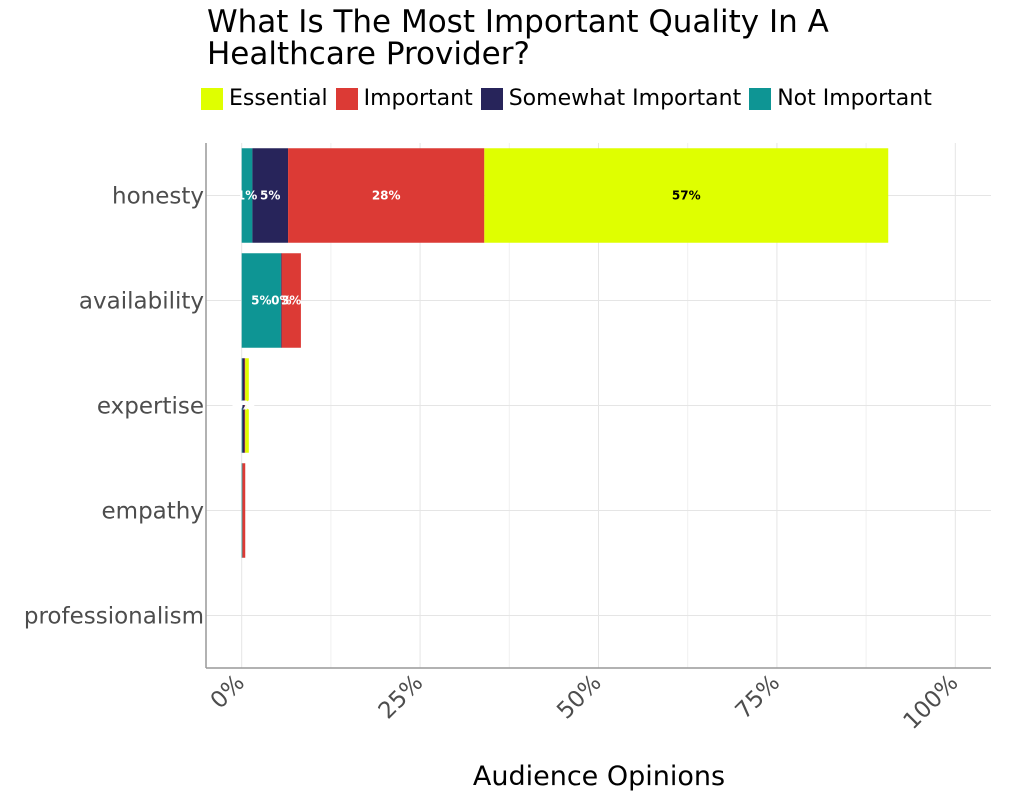 The width and height of the screenshot is (1024, 801). What do you see at coordinates (491, 98) in the screenshot?
I see `legend-swatch-somewhat-important` at bounding box center [491, 98].